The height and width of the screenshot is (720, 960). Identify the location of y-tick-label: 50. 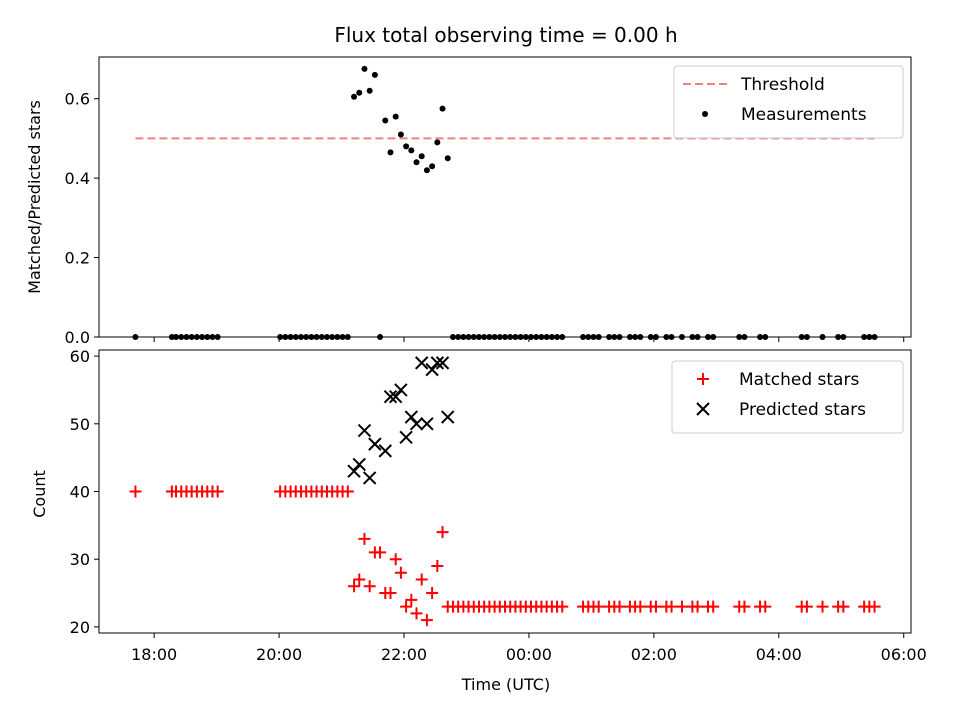
(80, 424).